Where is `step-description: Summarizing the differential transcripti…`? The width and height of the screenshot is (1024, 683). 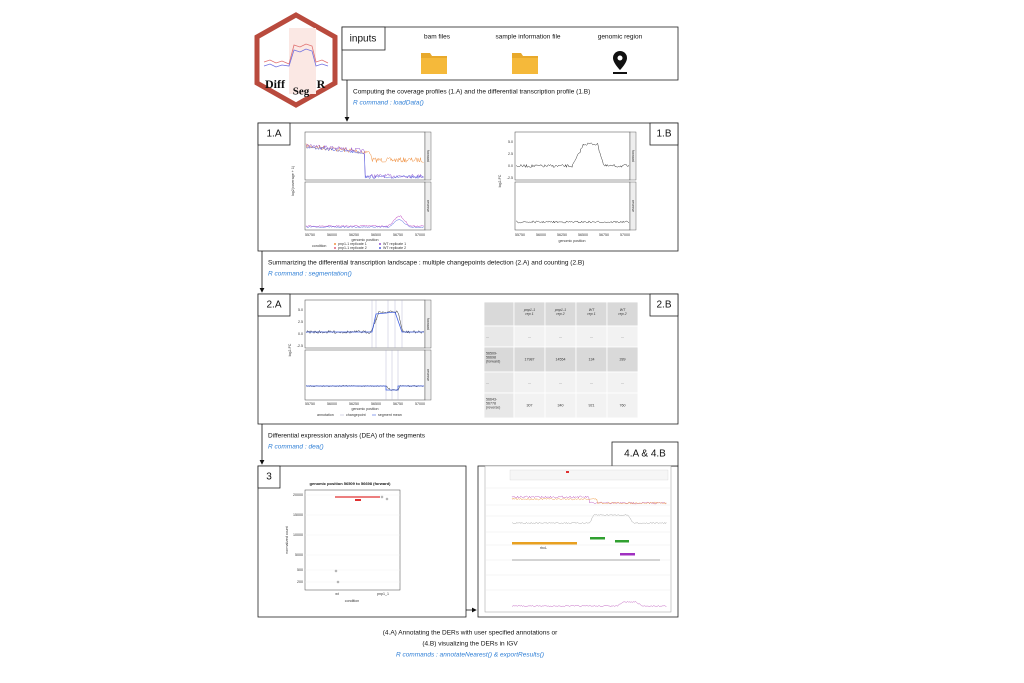 step-description: Summarizing the differential transcripti… is located at coordinates (426, 263).